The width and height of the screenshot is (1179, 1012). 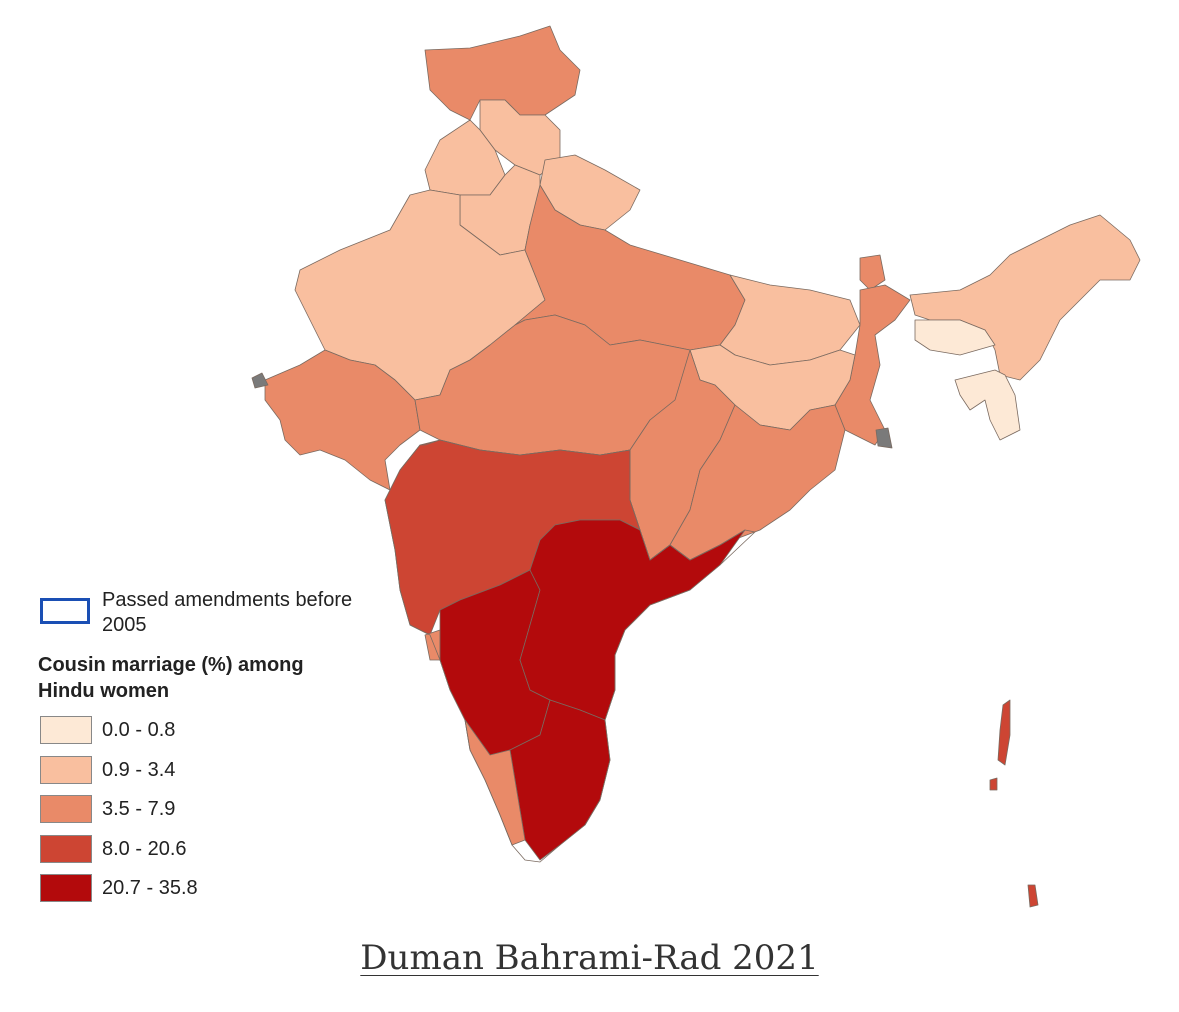 I want to click on legend-title: Cousin marriage (%) among Hindu women, so click(x=171, y=678).